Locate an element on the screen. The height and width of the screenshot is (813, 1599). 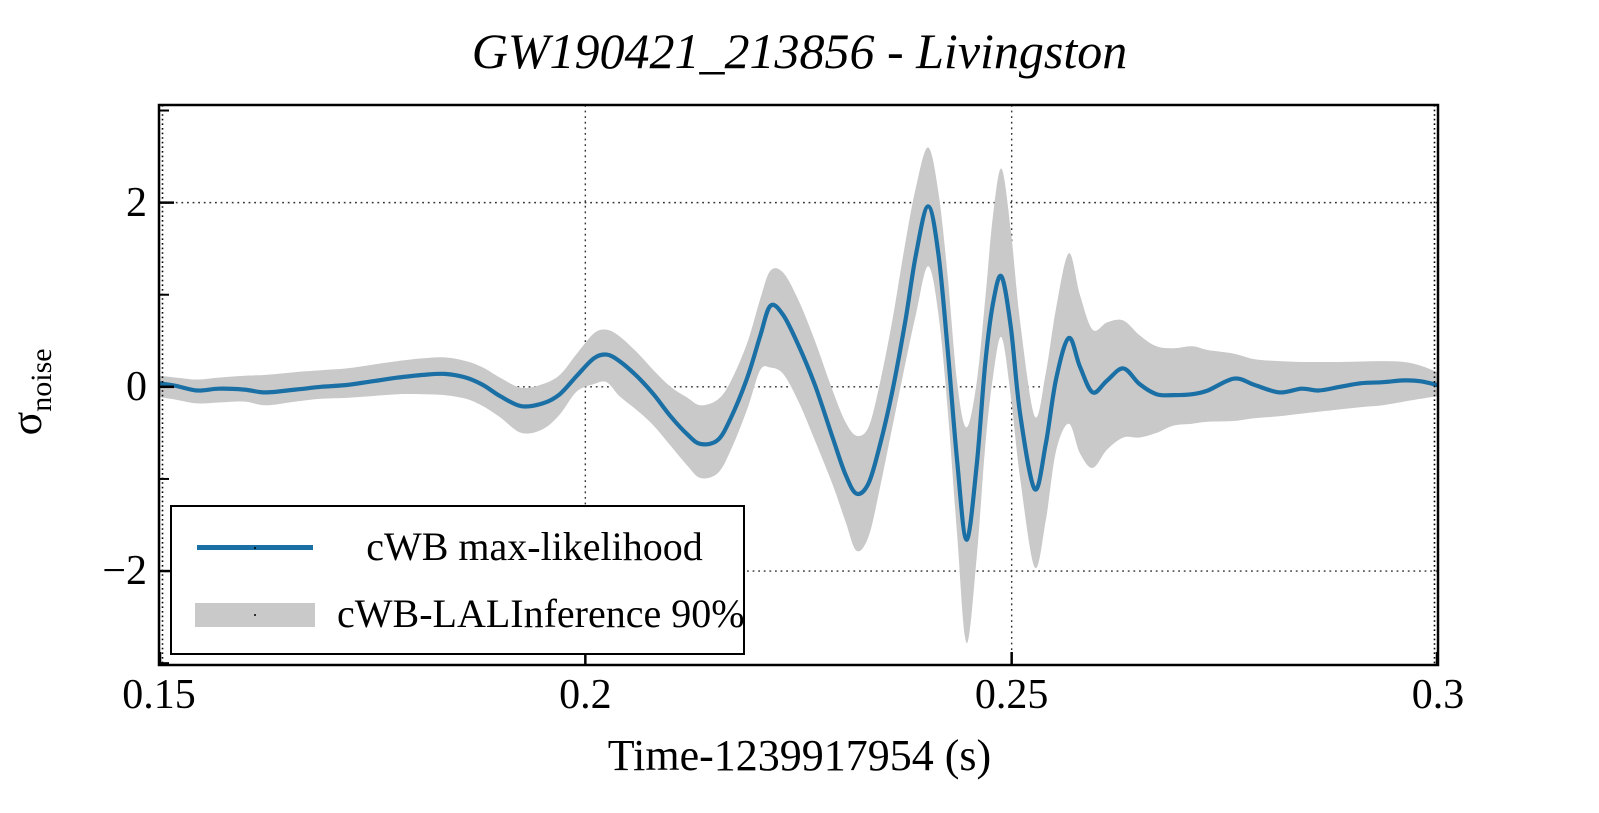
legend-entry-confidence-band: cWB-LALInference 90% is located at coordinates (458, 614).